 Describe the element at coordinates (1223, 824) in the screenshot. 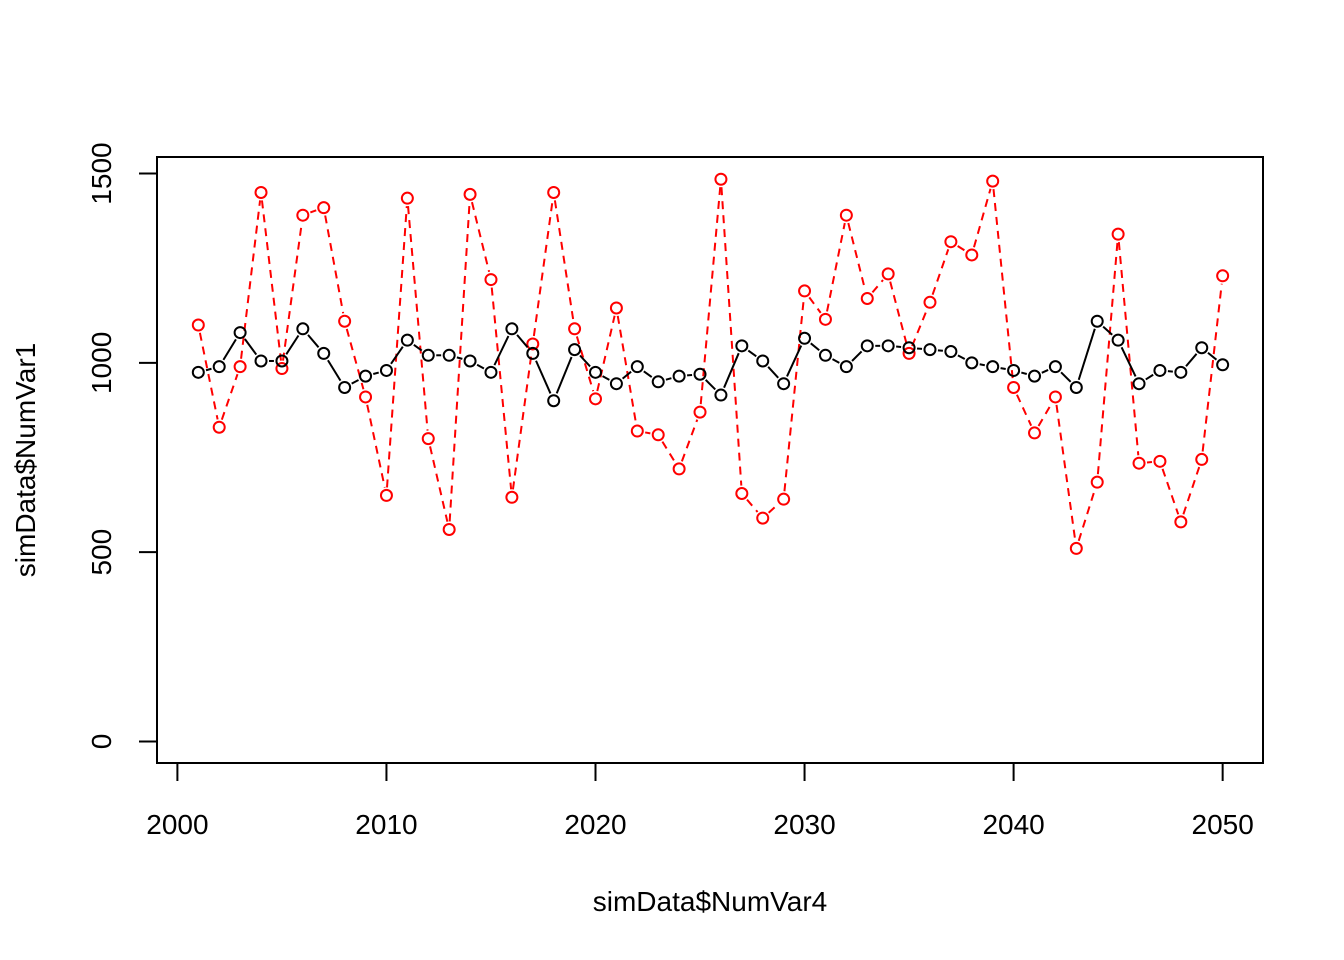

I see `x-tick-label: 2050` at that location.